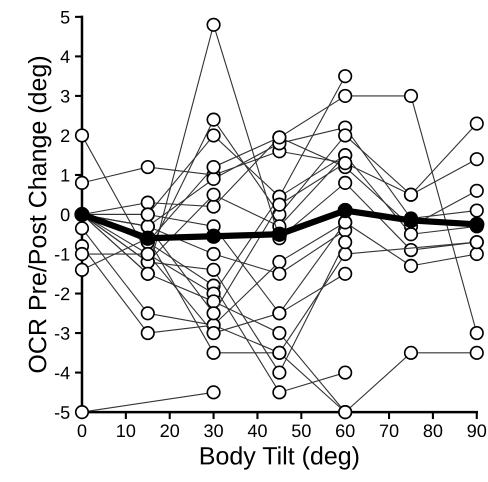  I want to click on x-tick-label: 50, so click(301, 431).